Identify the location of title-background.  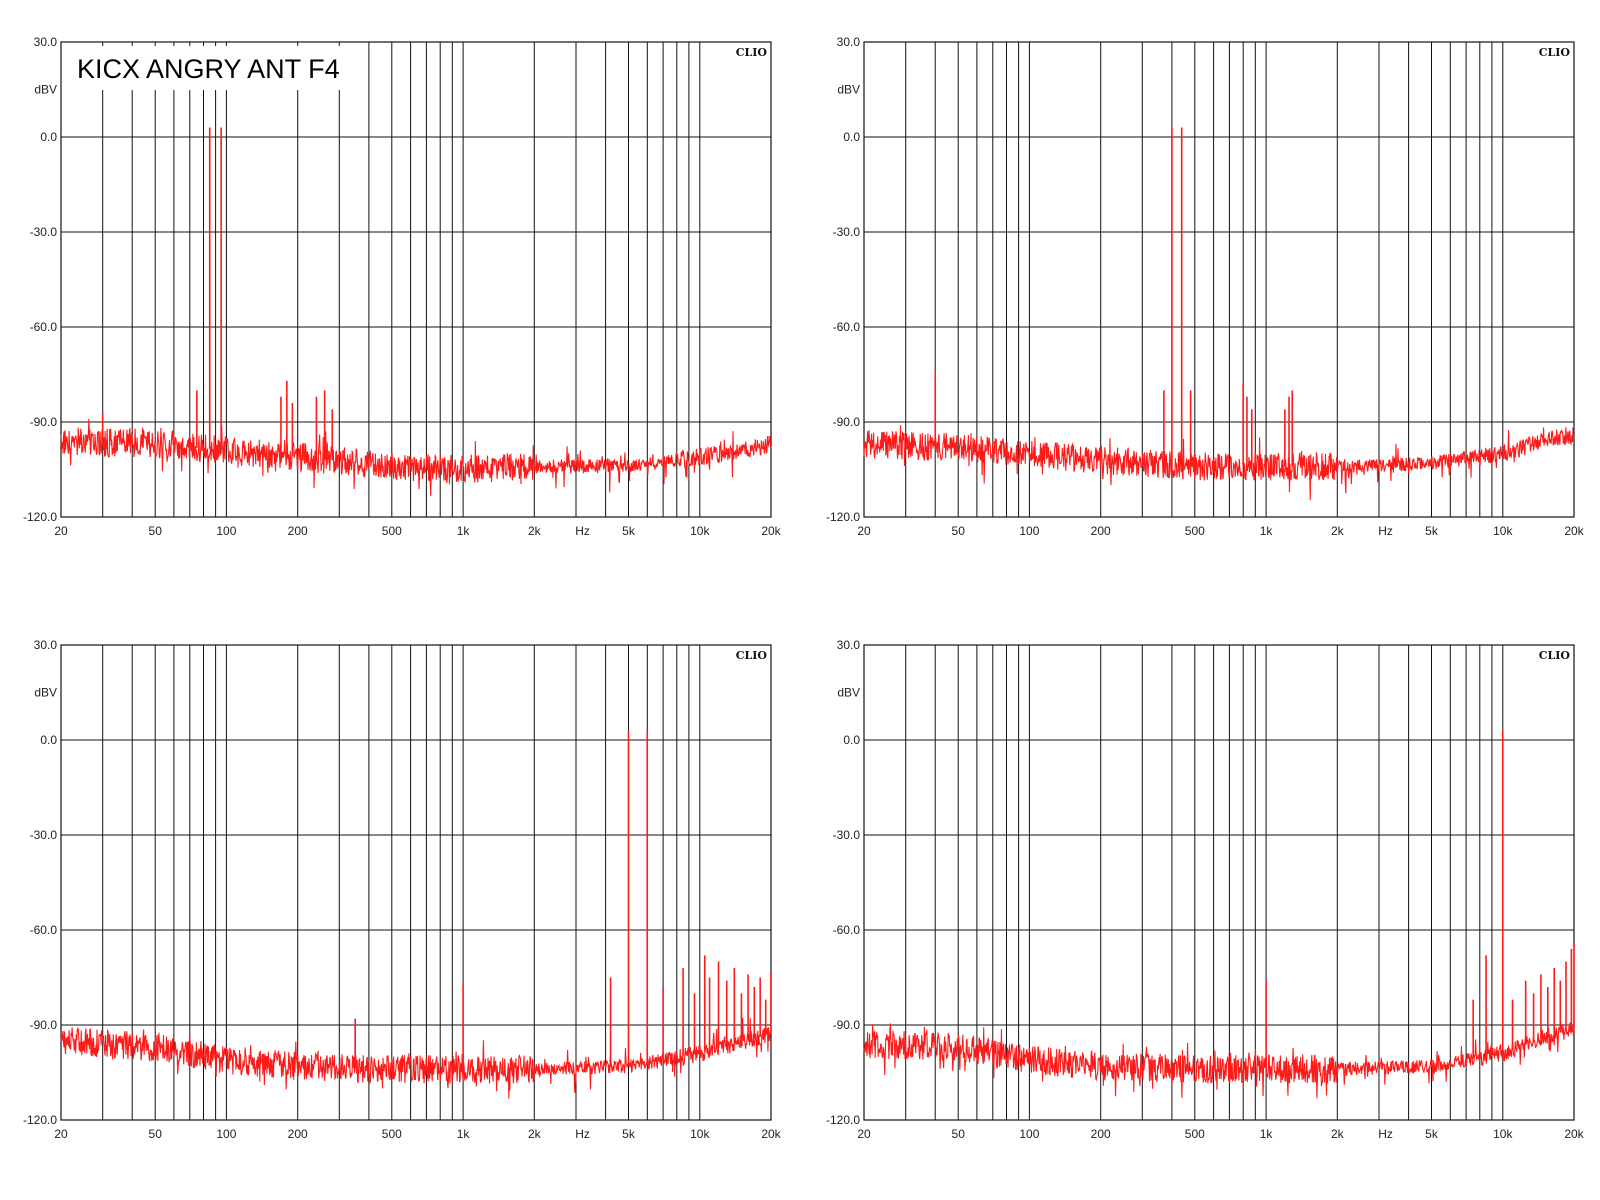
(215, 68).